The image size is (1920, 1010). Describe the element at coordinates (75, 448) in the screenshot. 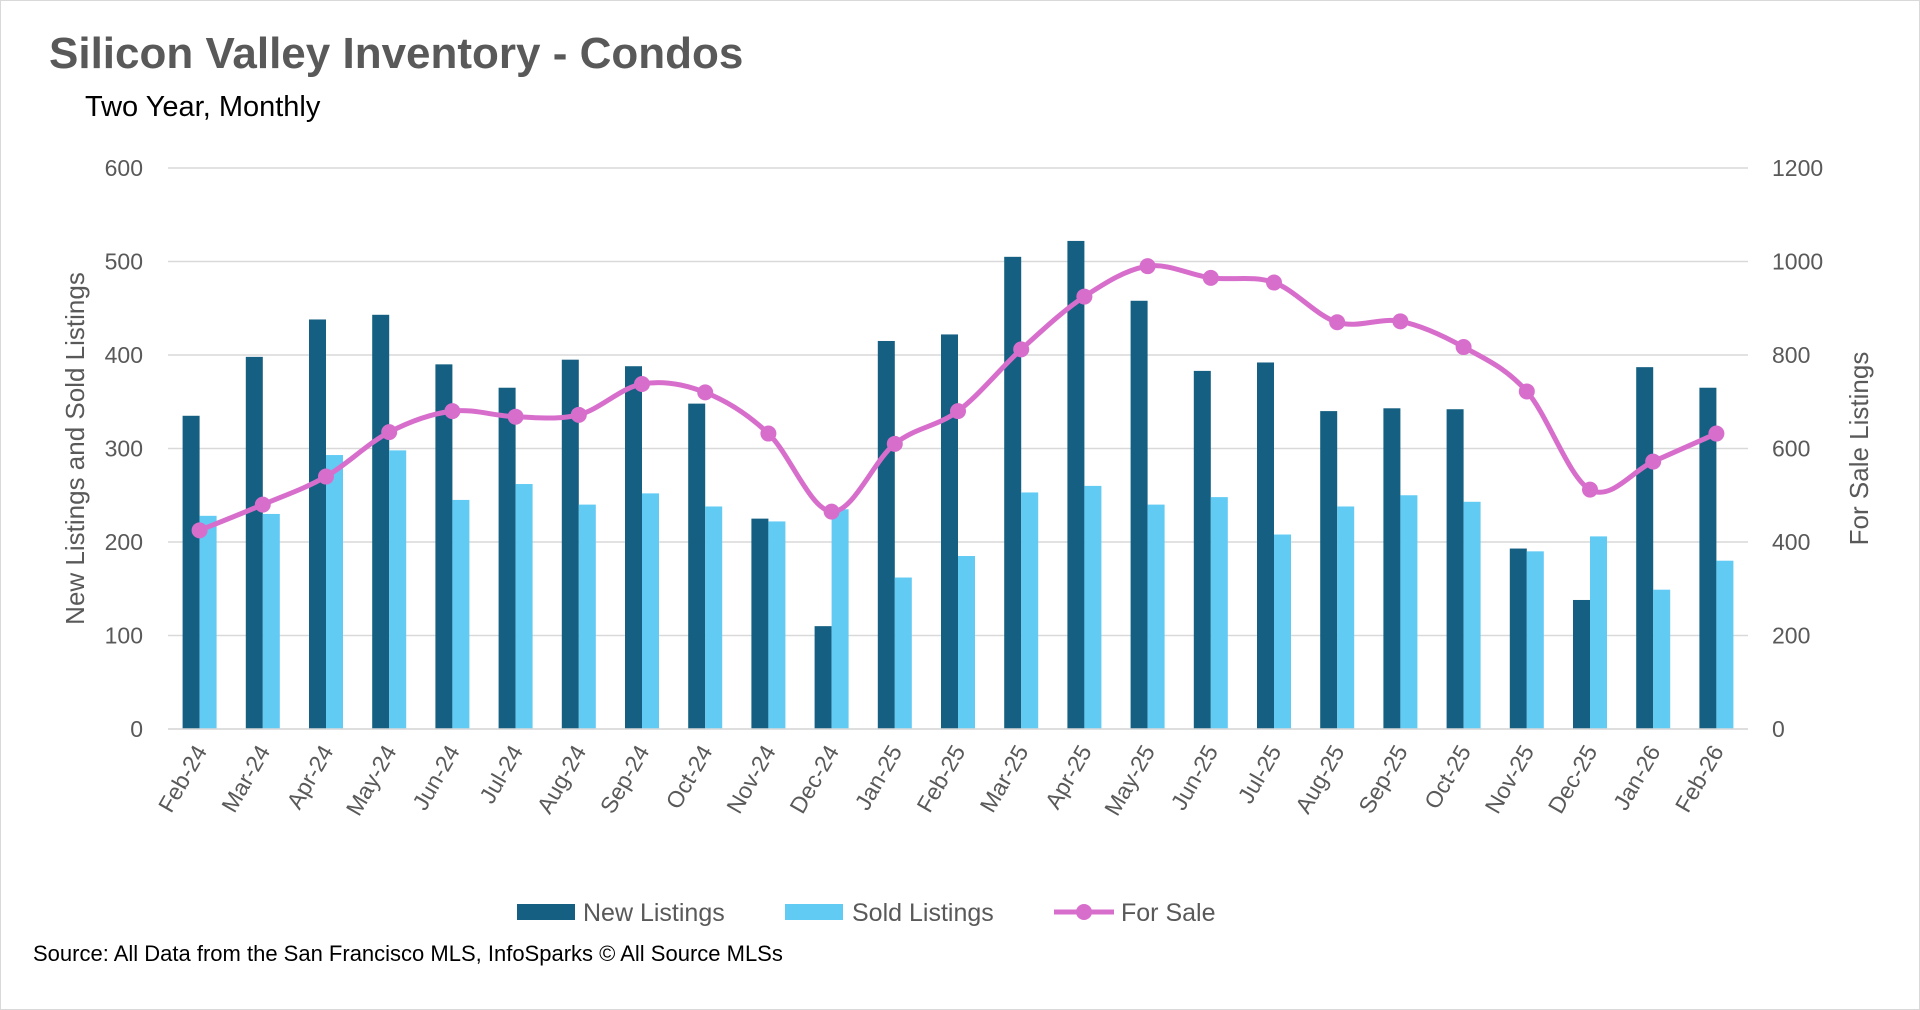

I see `y-axis-title: New Listings and Sold Listings` at that location.